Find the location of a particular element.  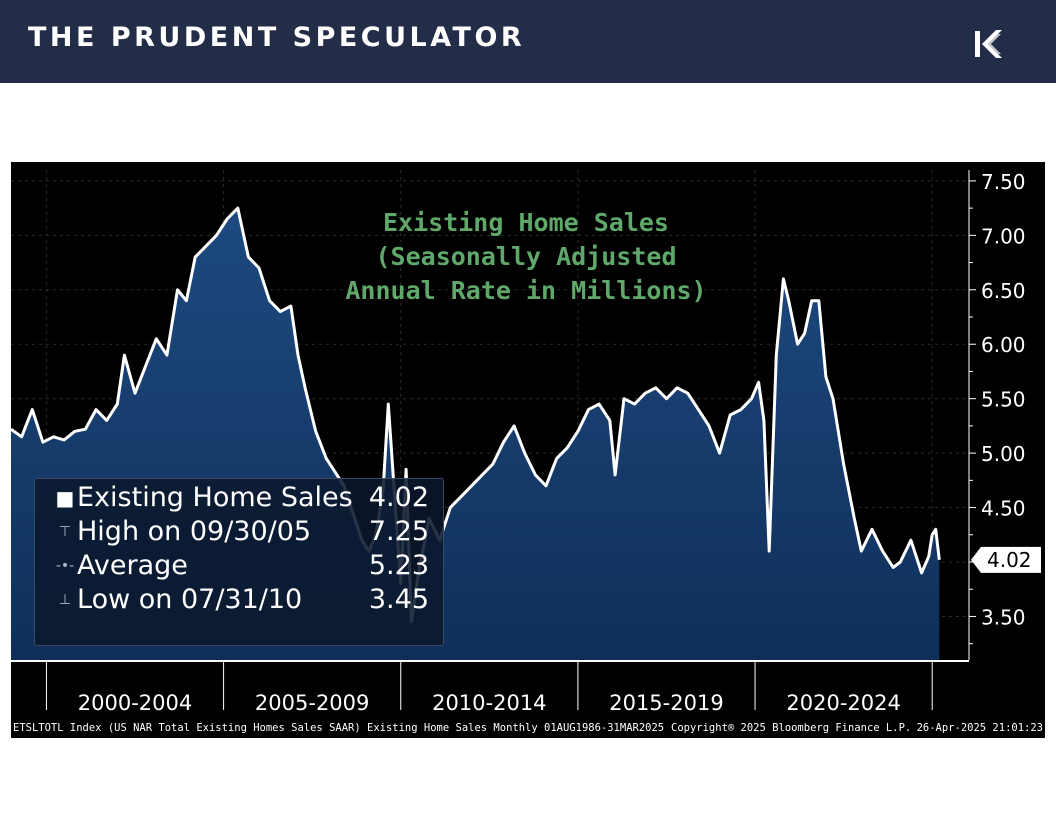

y-tick-label: 7.00 is located at coordinates (1003, 236).